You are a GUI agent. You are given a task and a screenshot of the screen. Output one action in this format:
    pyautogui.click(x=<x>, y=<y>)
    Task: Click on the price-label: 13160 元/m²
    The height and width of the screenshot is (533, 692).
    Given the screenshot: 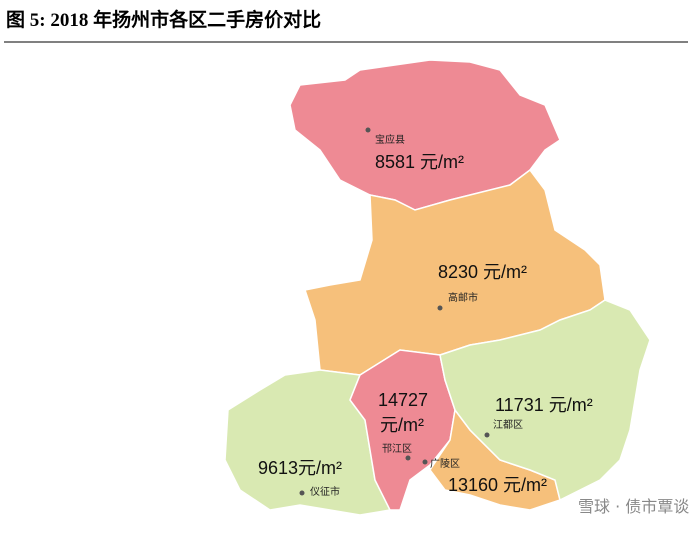 What is the action you would take?
    pyautogui.click(x=497, y=485)
    